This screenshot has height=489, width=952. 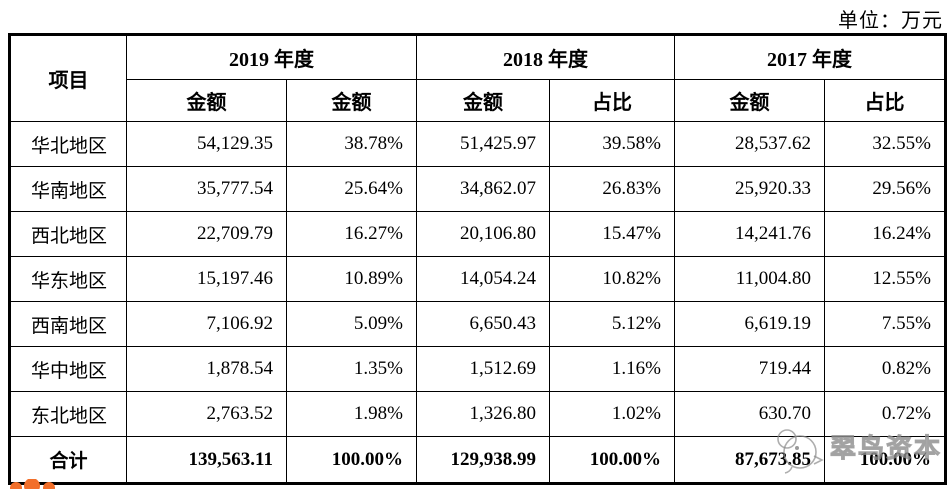 What do you see at coordinates (885, 189) in the screenshot?
I see `value-cell: 29.56%` at bounding box center [885, 189].